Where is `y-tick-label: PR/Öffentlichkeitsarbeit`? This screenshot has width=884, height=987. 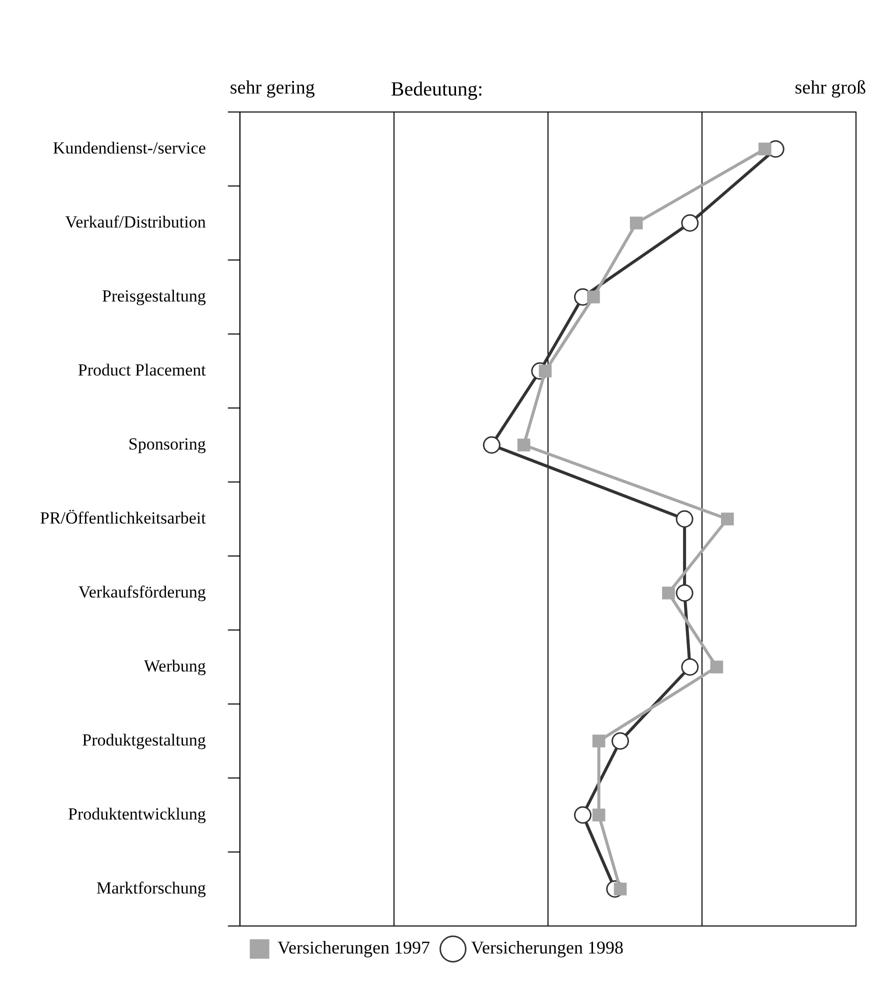
y-tick-label: PR/Öffentlichkeitsarbeit is located at coordinates (123, 518).